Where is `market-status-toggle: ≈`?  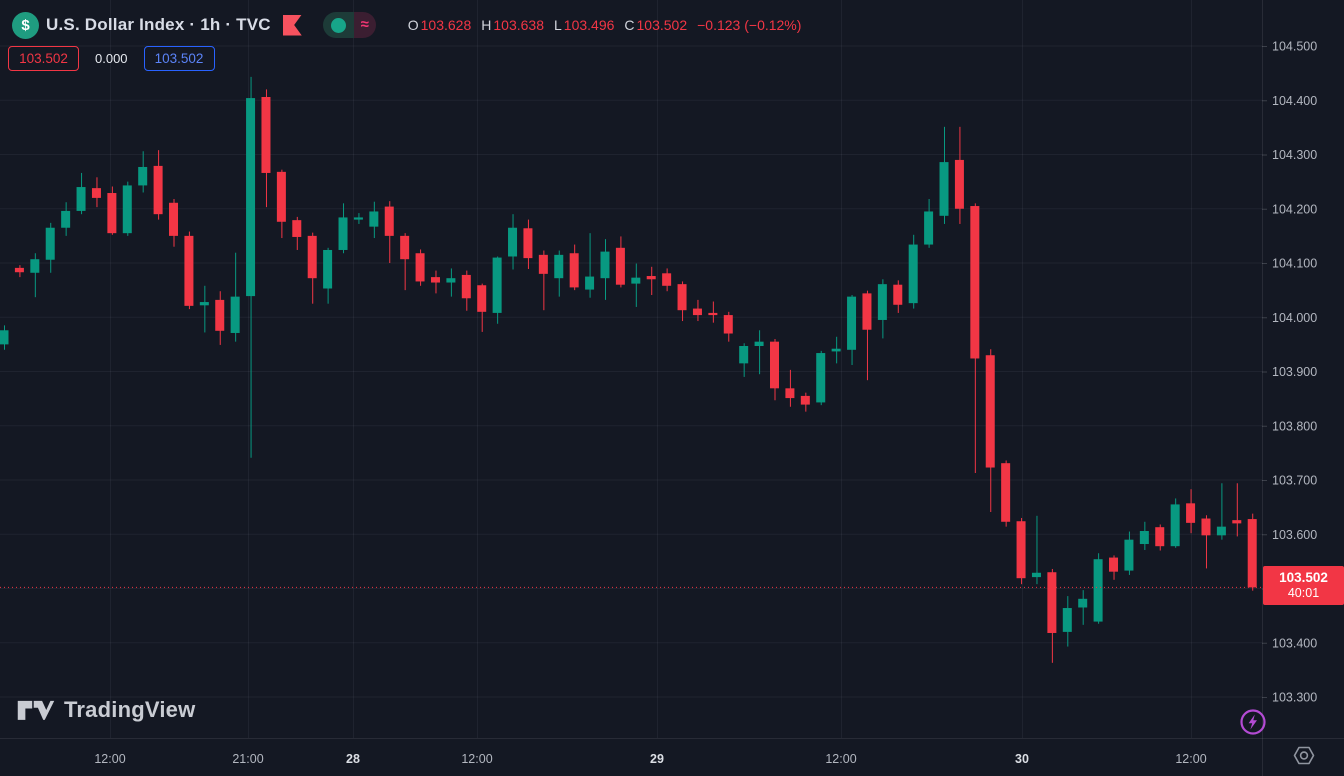 market-status-toggle: ≈ is located at coordinates (349, 25).